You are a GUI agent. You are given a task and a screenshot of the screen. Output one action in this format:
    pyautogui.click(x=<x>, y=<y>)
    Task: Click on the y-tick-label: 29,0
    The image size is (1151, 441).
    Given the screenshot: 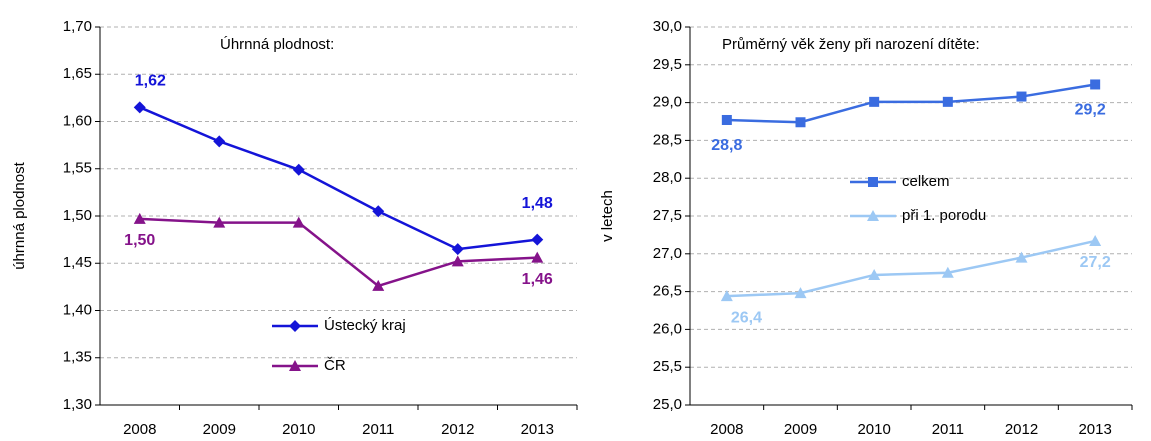 What is the action you would take?
    pyautogui.click(x=667, y=102)
    